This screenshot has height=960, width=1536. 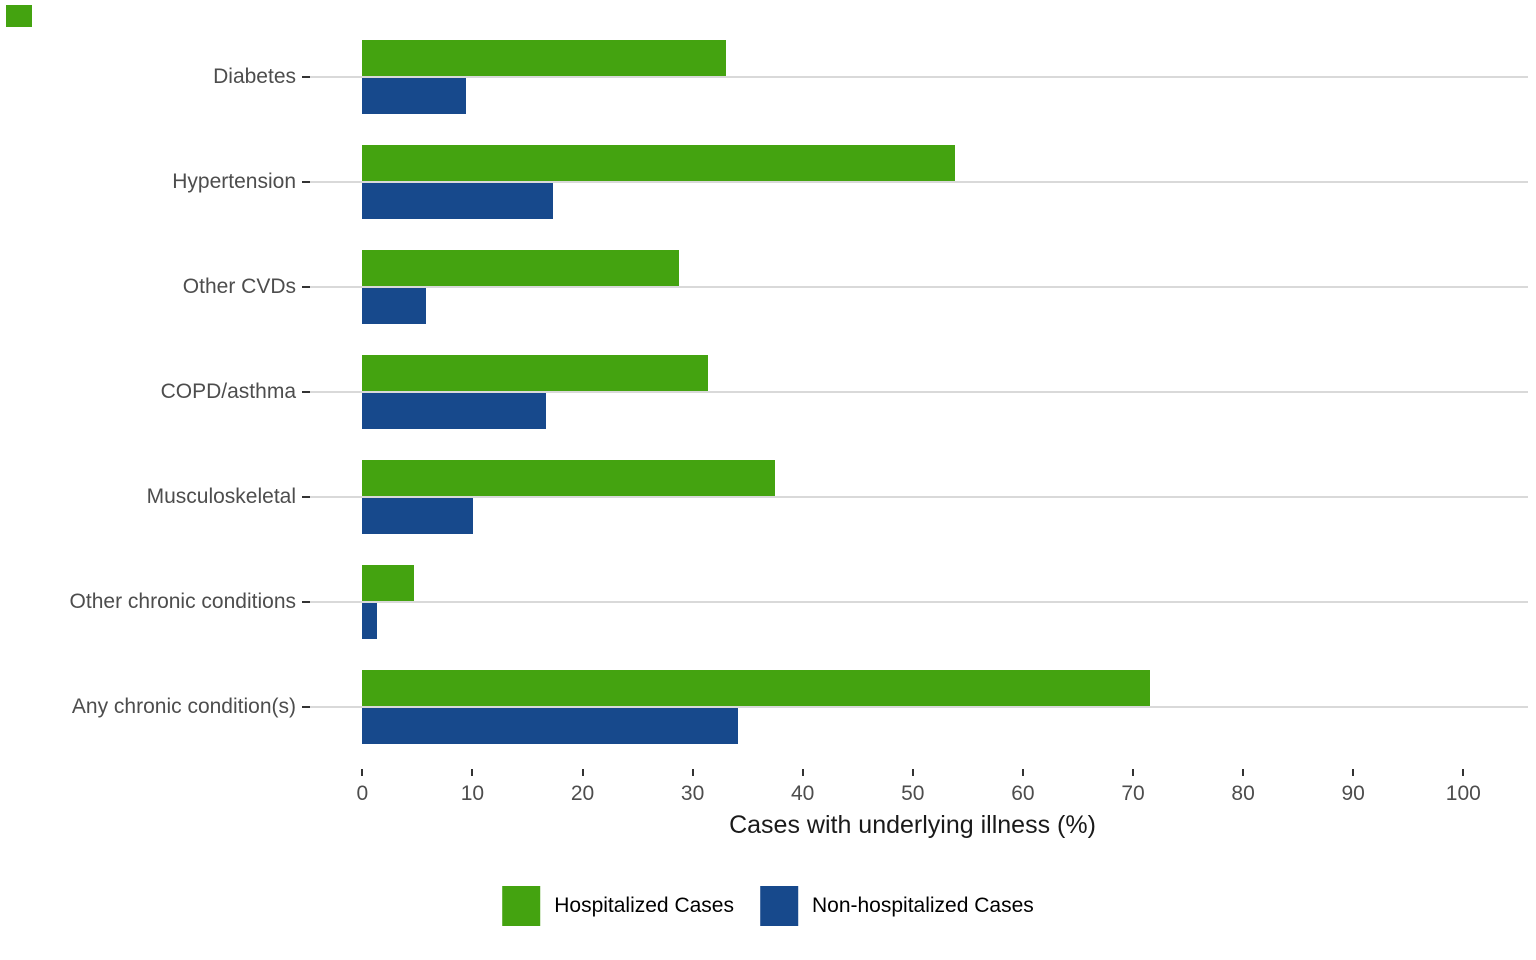 I want to click on y-axis-label: Other CVDs, so click(x=239, y=286).